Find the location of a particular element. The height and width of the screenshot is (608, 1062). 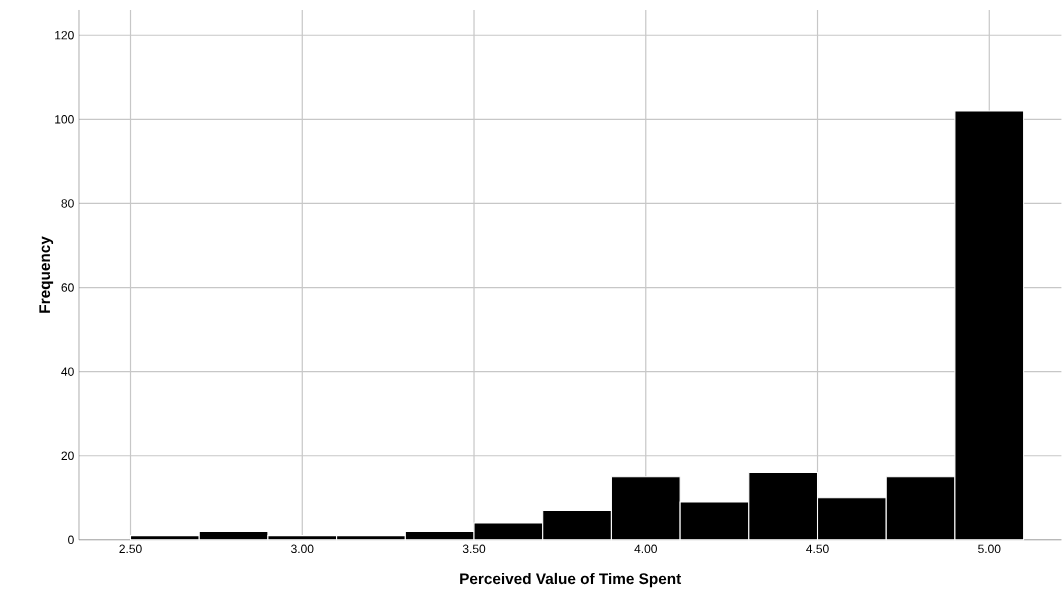

x-tick-label: 4.00 is located at coordinates (645, 549).